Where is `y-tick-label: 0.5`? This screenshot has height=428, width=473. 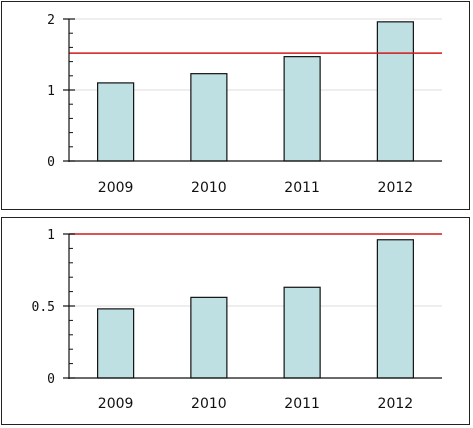
y-tick-label: 0.5 is located at coordinates (43, 307).